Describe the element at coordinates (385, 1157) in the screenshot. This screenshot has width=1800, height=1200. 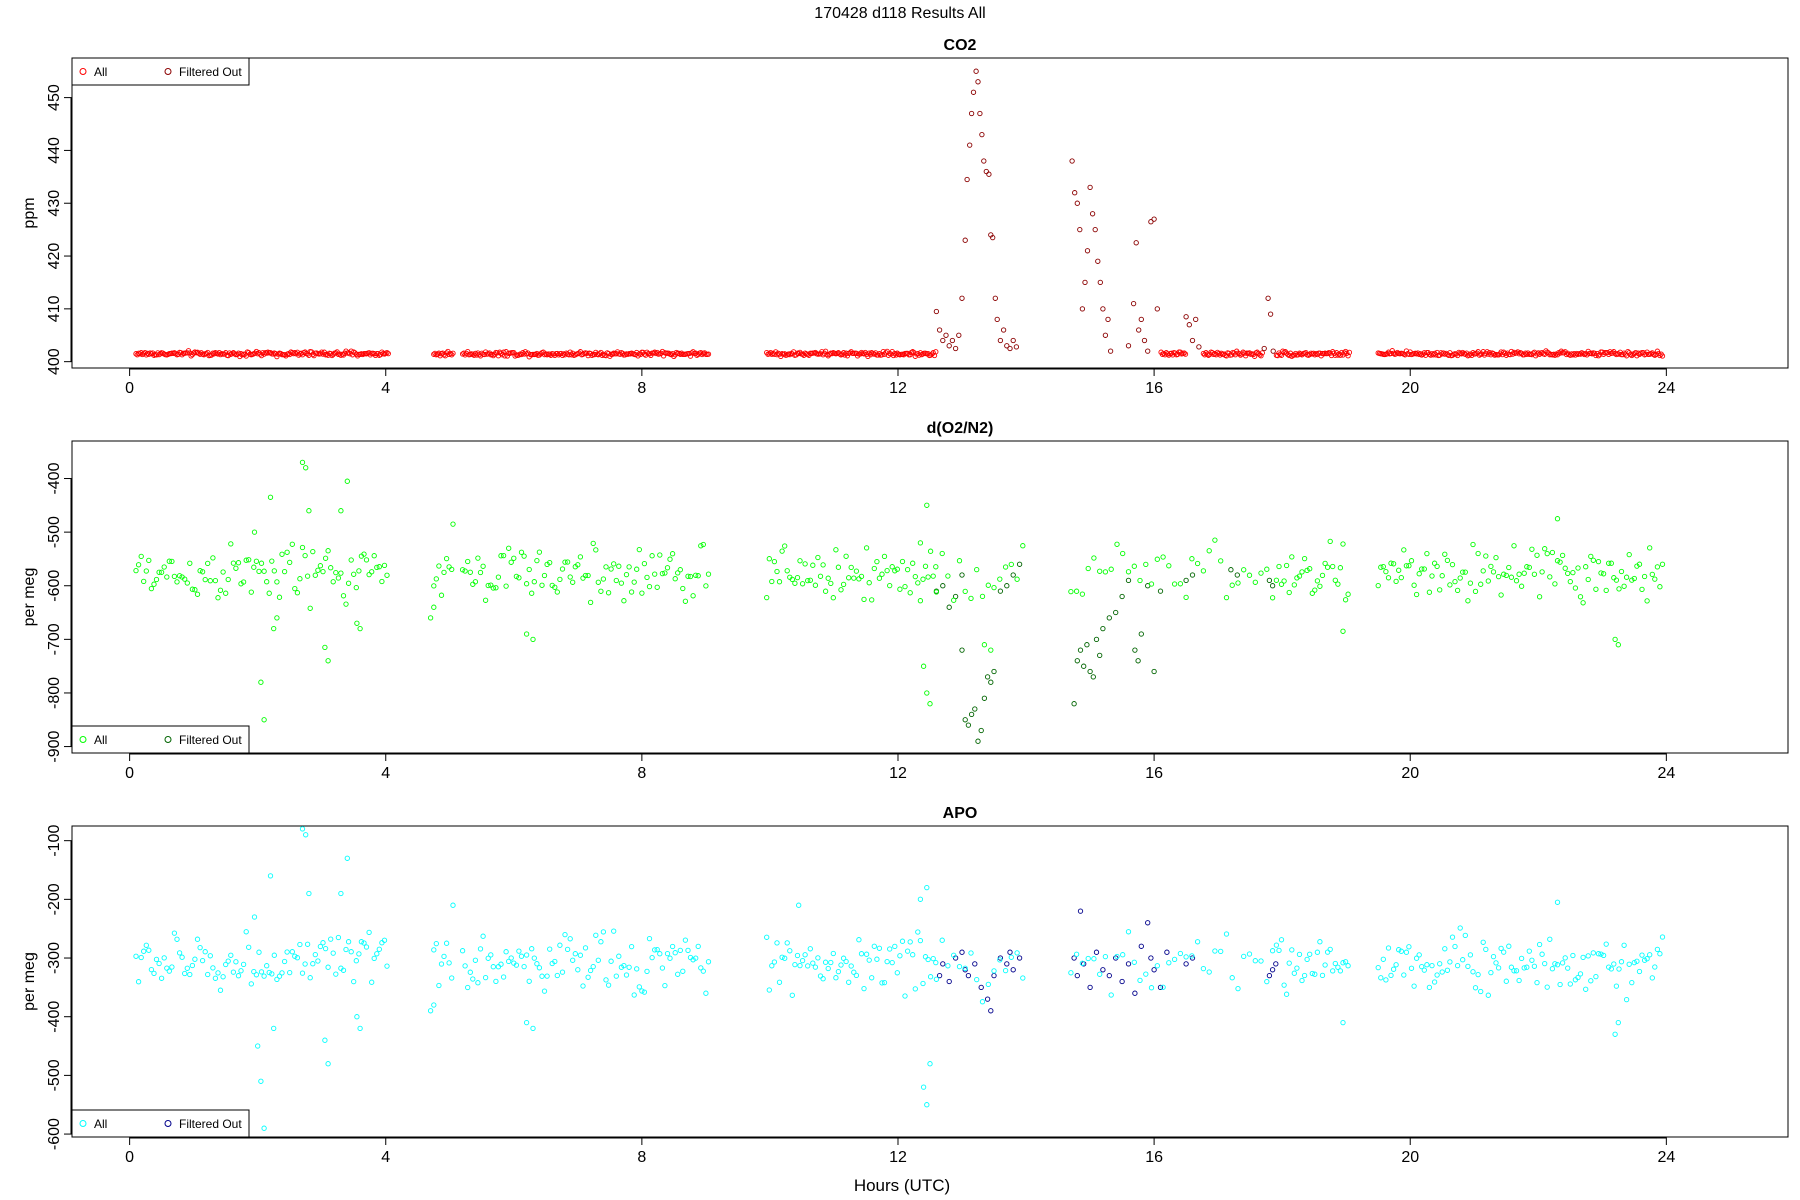
I see `x-tick-label: 4` at that location.